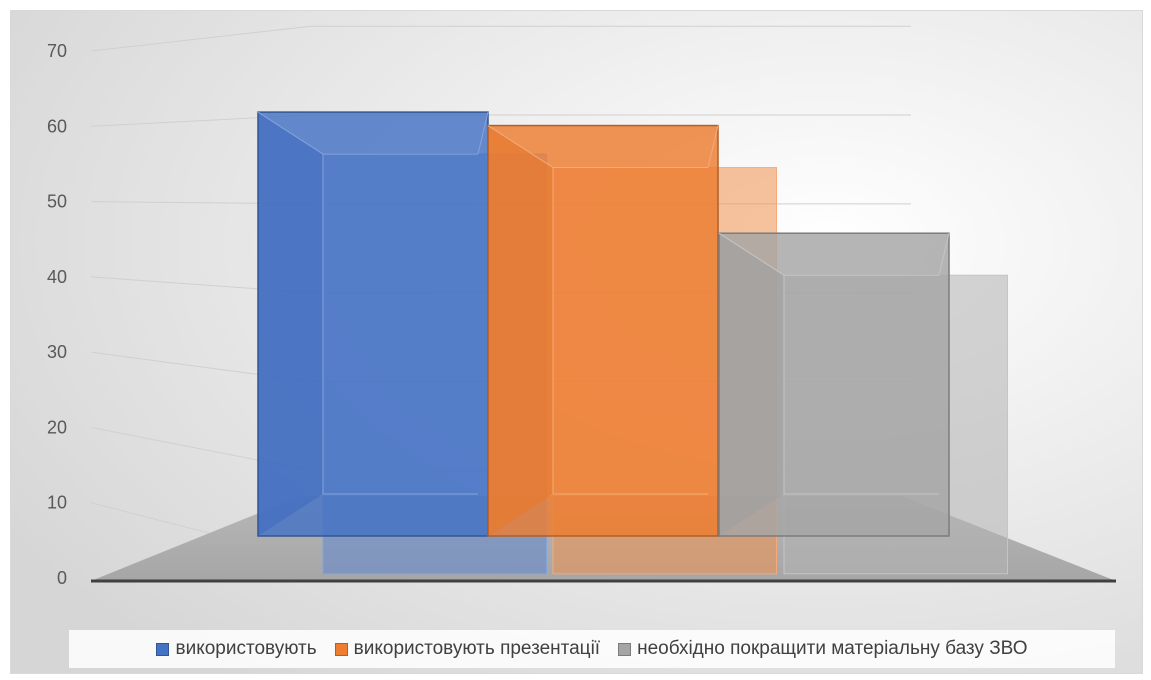 The width and height of the screenshot is (1151, 680). I want to click on y-tick-label: 0, so click(62, 578).